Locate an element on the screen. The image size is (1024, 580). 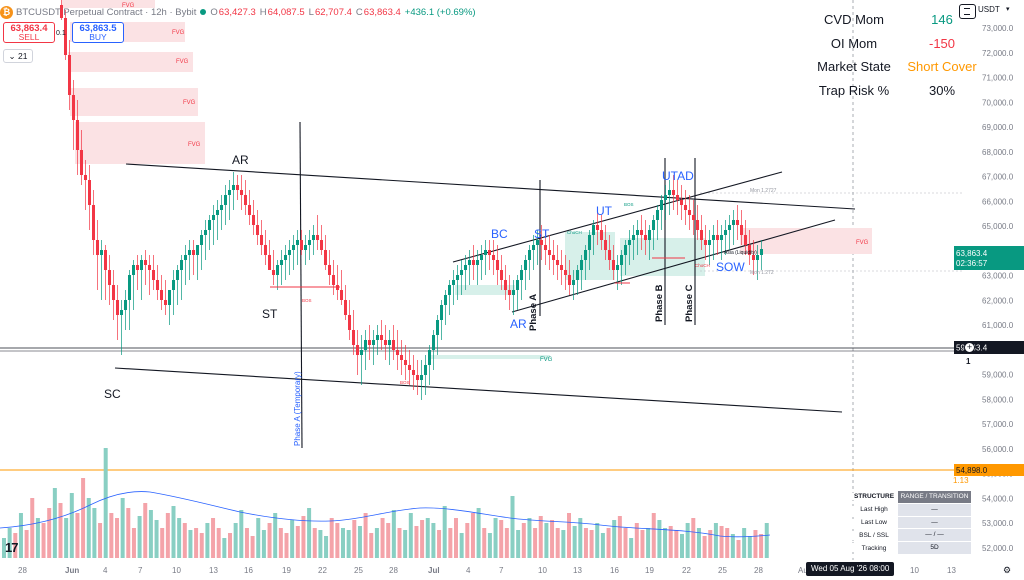
structure-key: Last Low is located at coordinates (874, 522).